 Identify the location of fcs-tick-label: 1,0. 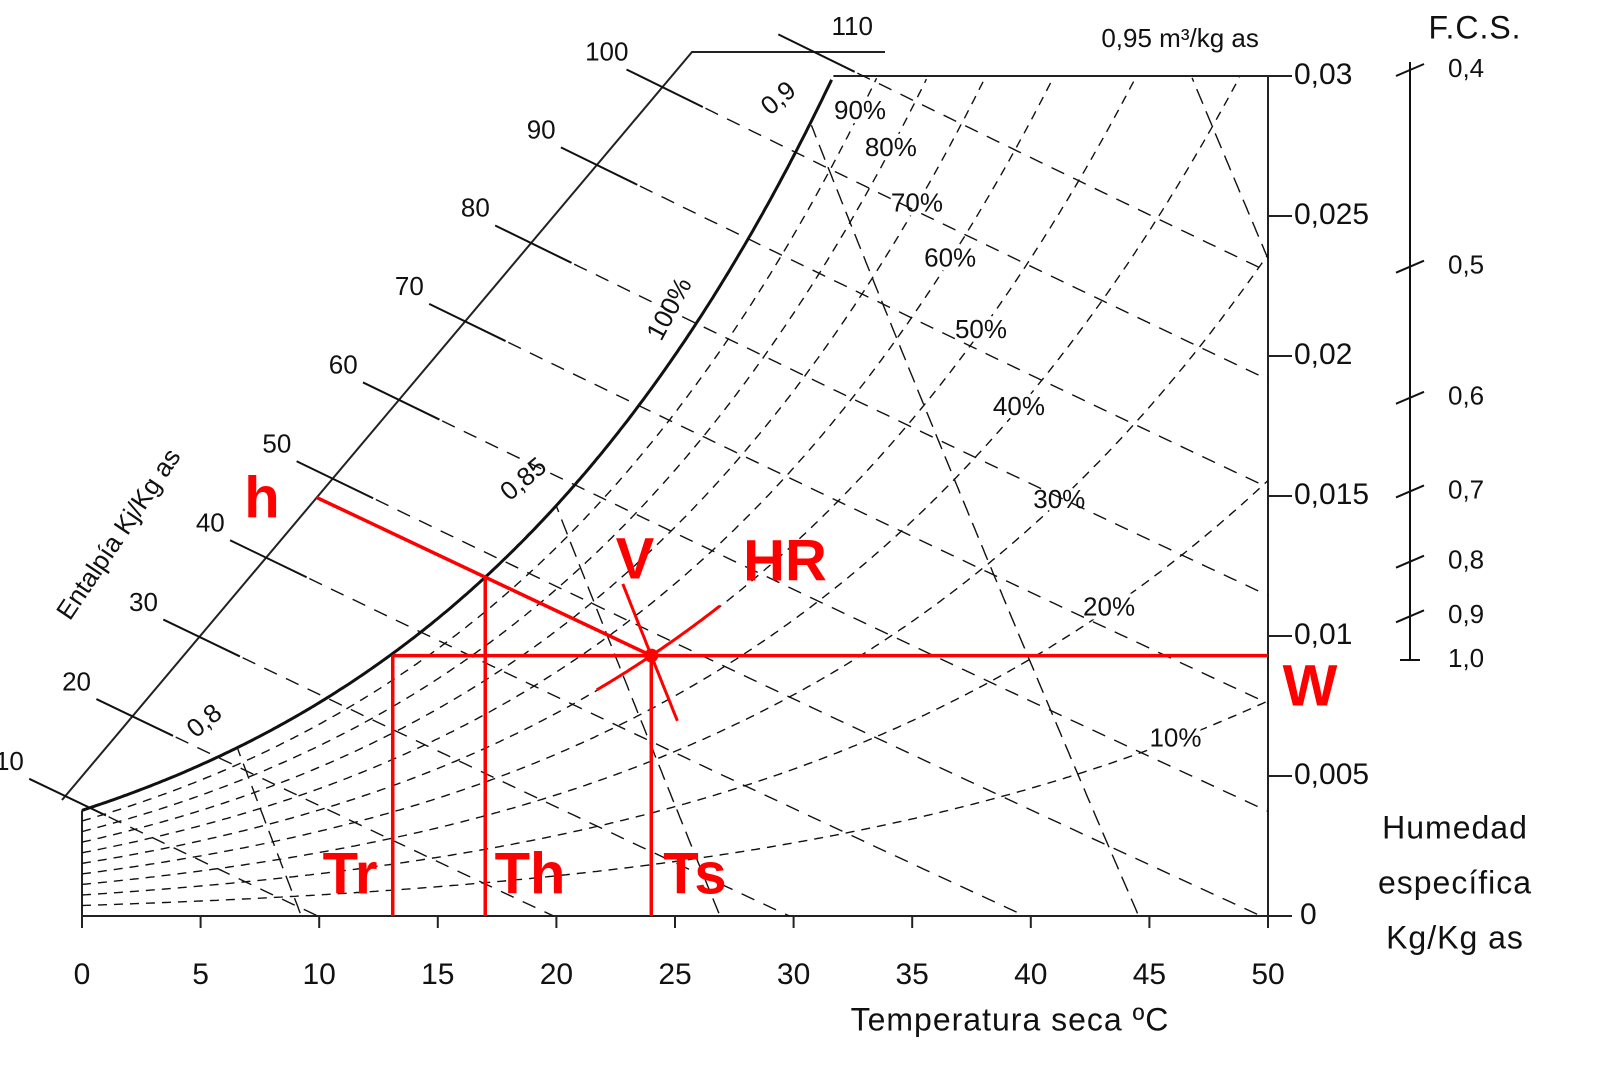
(1466, 658).